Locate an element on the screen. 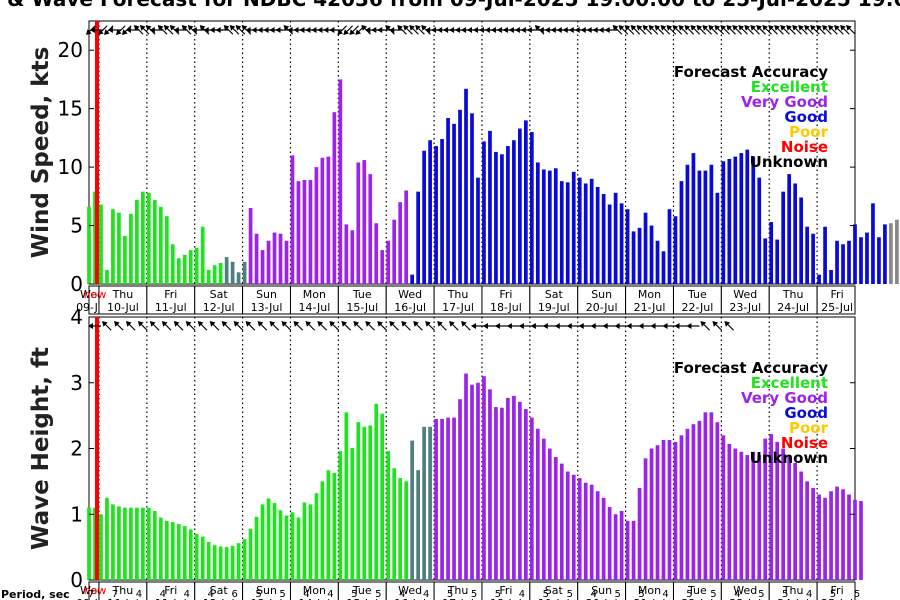 The height and width of the screenshot is (600, 900). wave-y-axis-label: Wave Height, ft is located at coordinates (41, 448).